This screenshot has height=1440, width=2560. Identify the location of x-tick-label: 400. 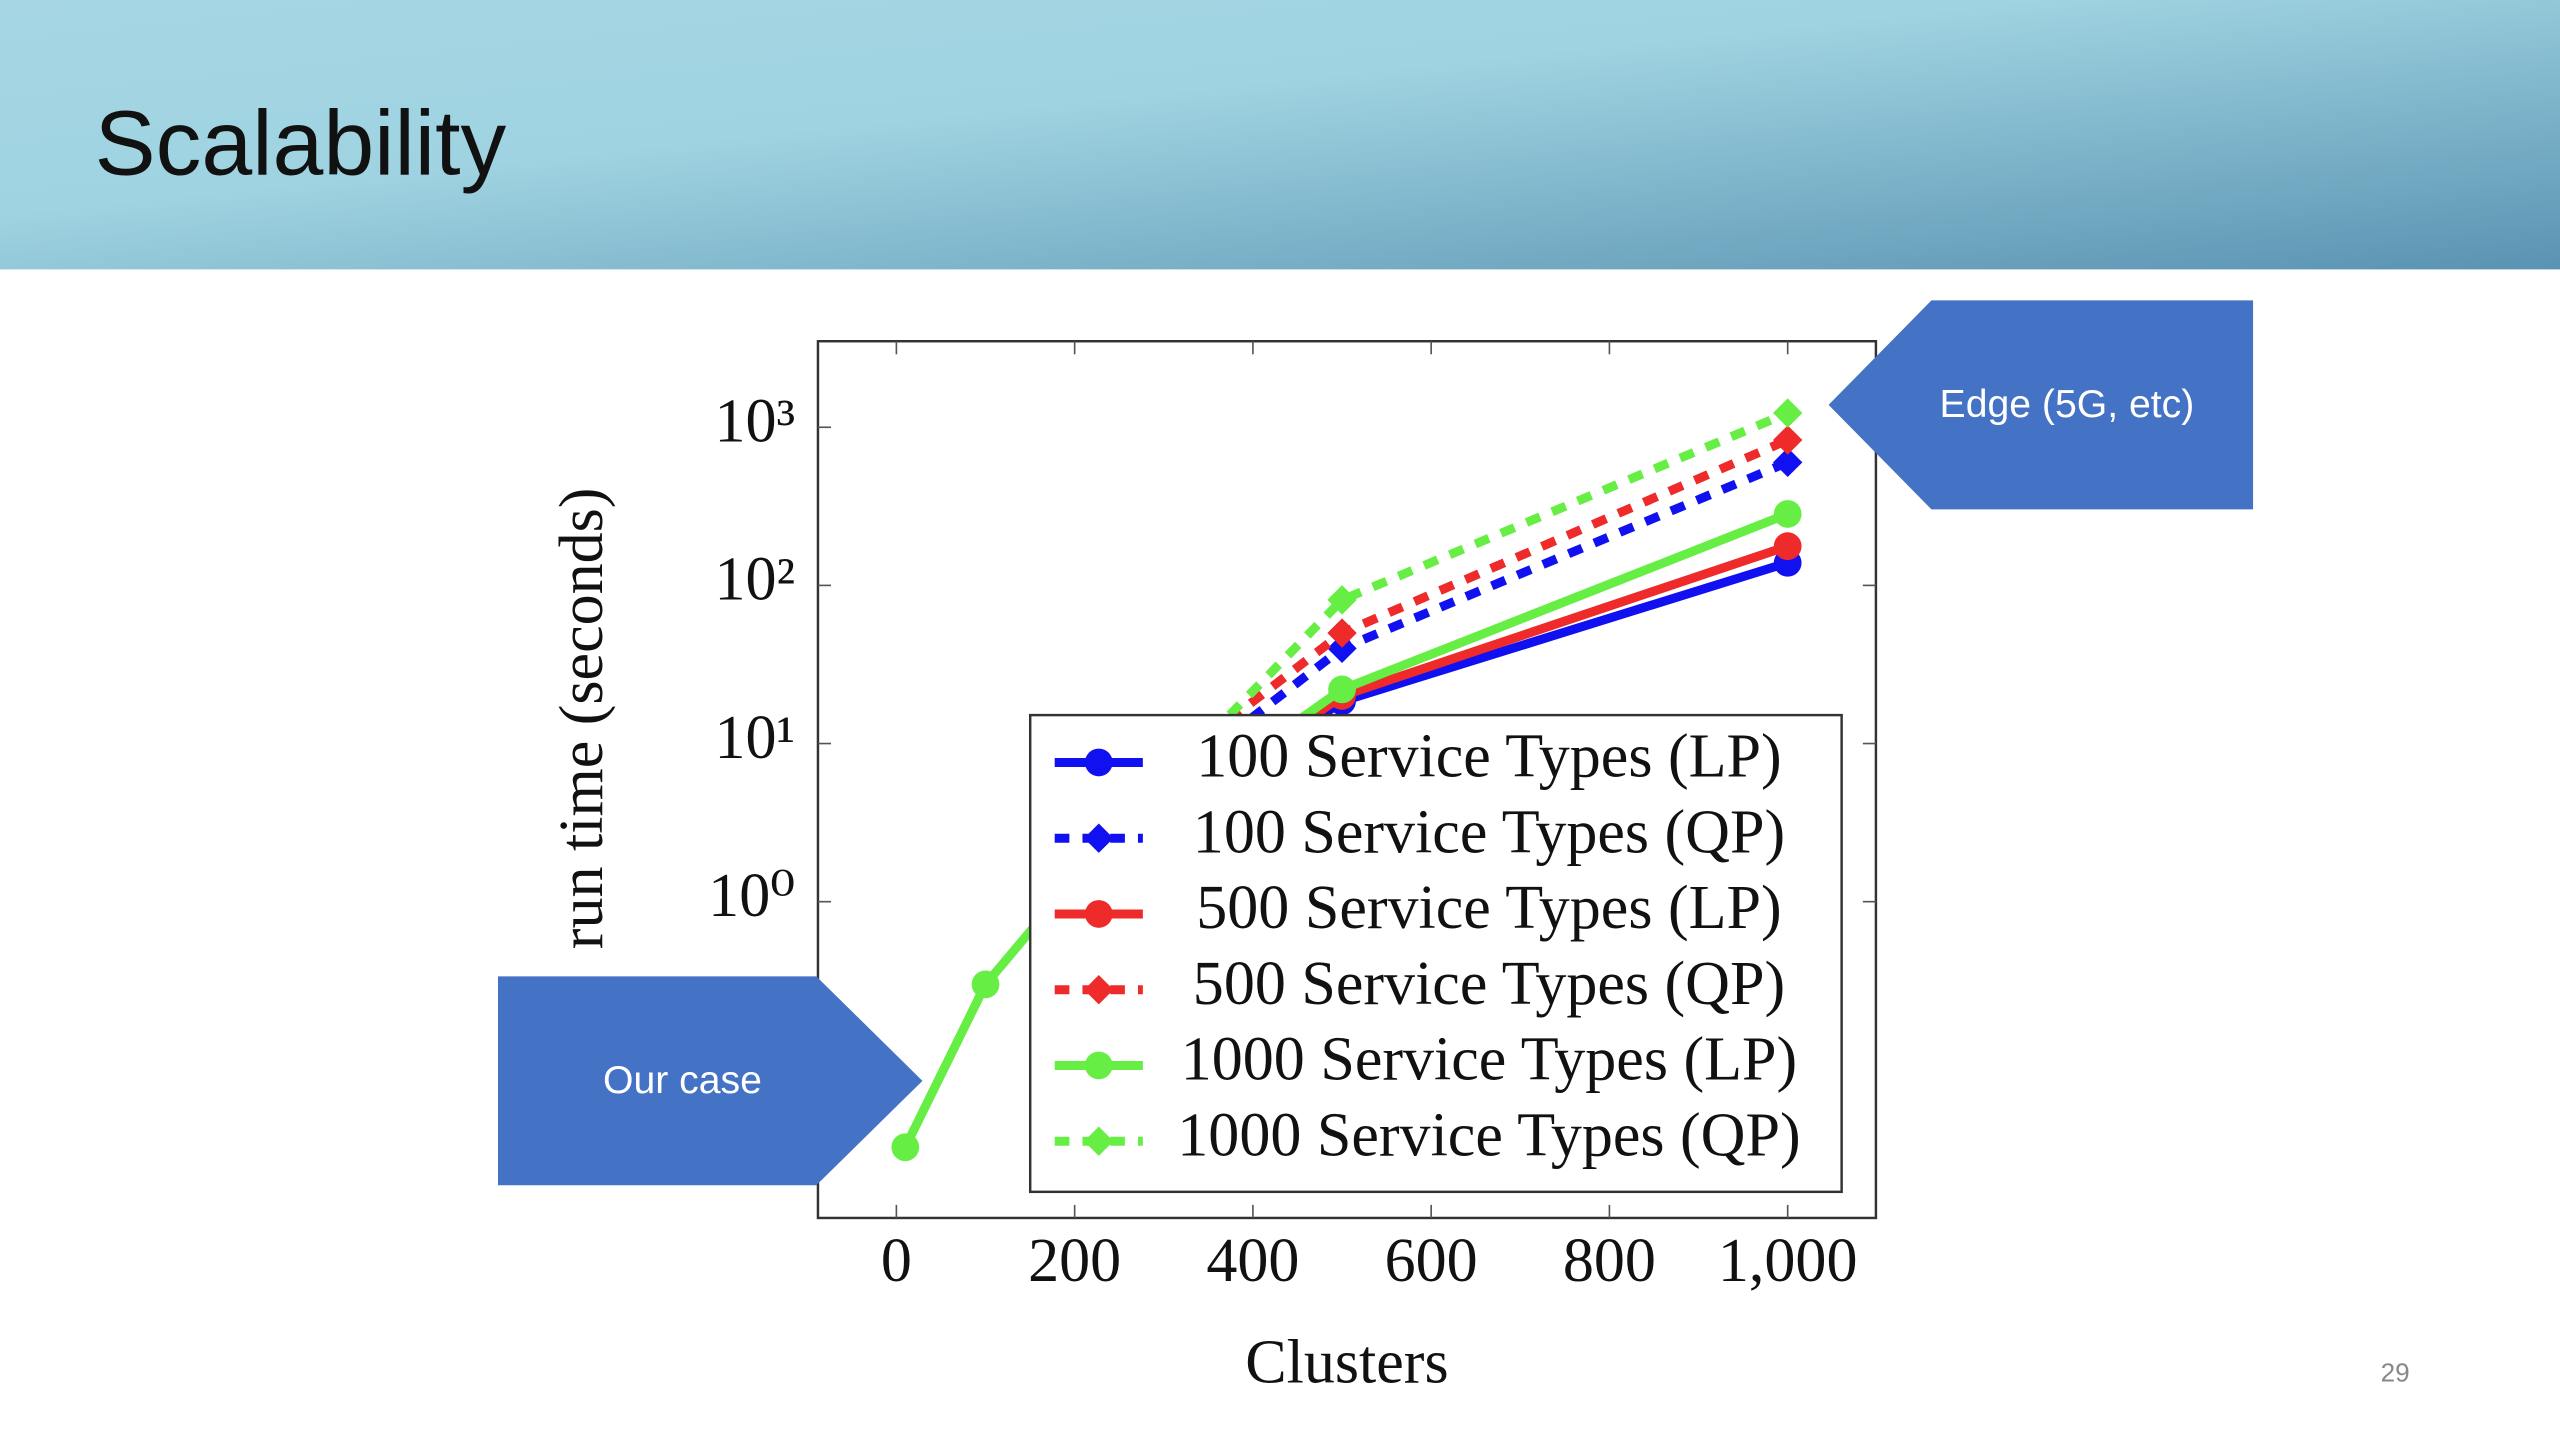
(1252, 1261).